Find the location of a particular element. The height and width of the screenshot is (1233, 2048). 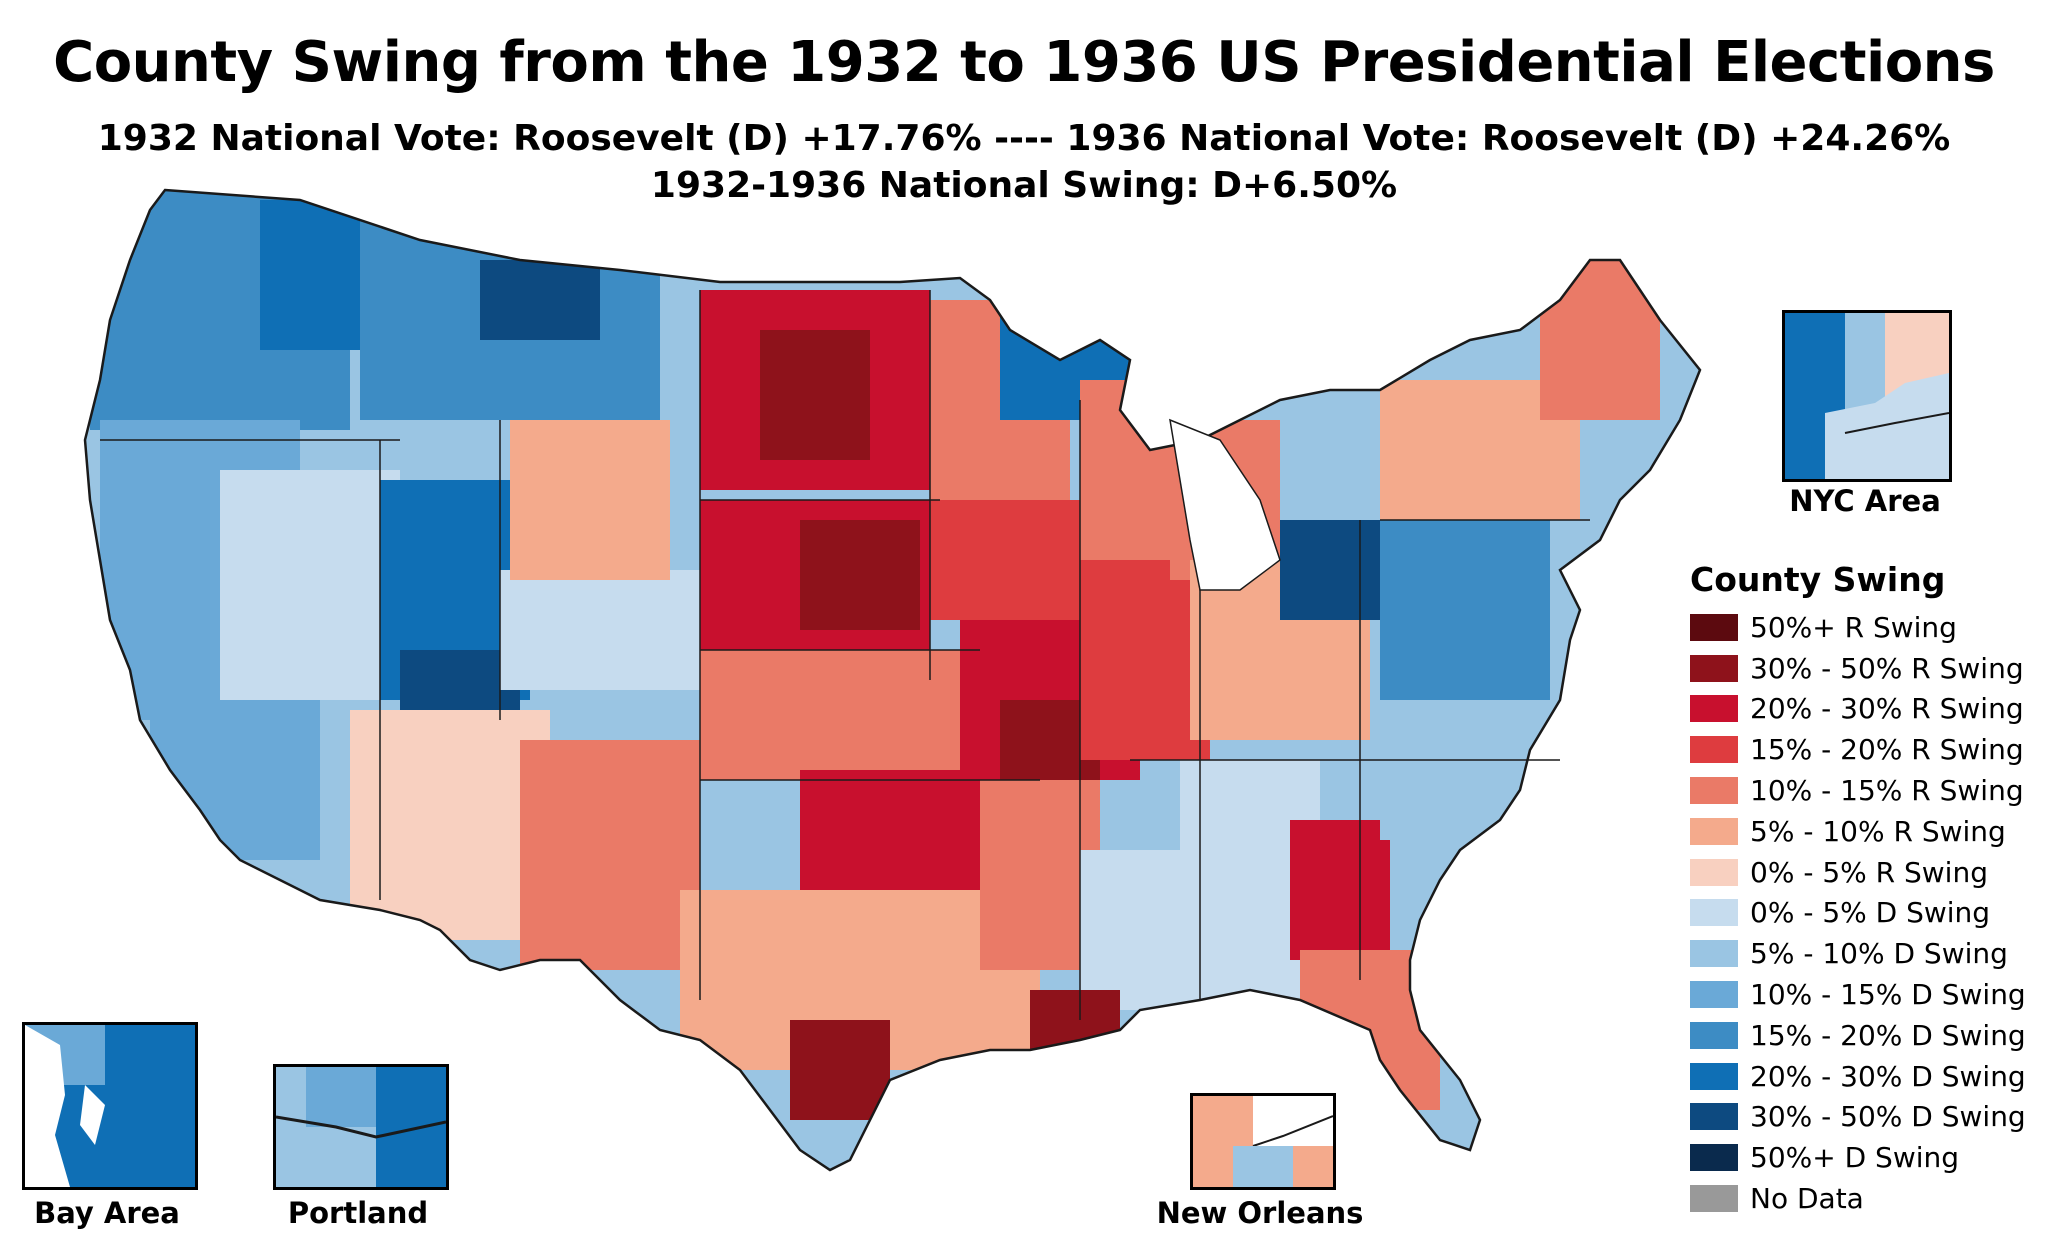

region-wyoming is located at coordinates (590, 500).